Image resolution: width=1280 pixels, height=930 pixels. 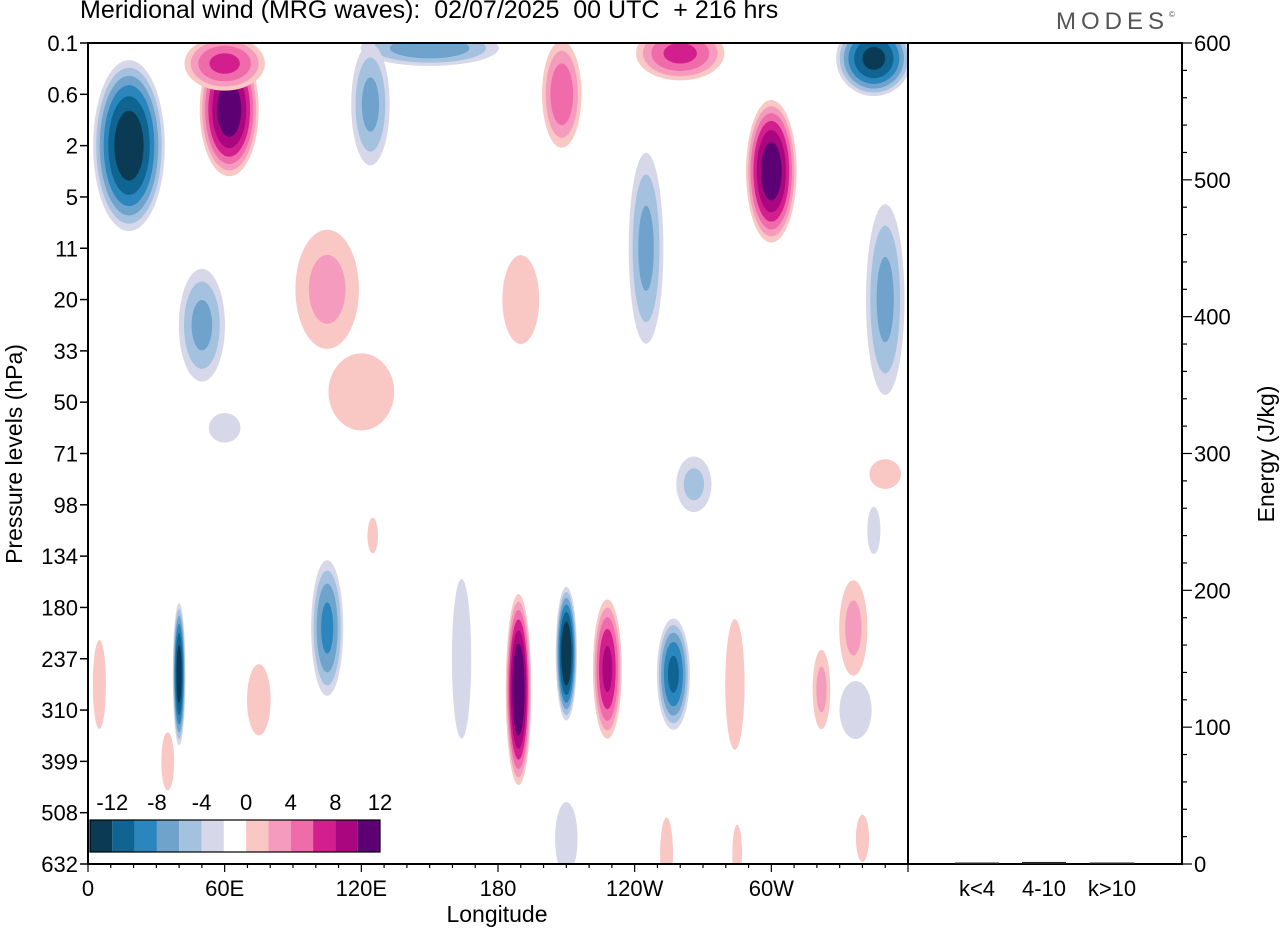 What do you see at coordinates (1044, 888) in the screenshot?
I see `energy-category-label: 4-10` at bounding box center [1044, 888].